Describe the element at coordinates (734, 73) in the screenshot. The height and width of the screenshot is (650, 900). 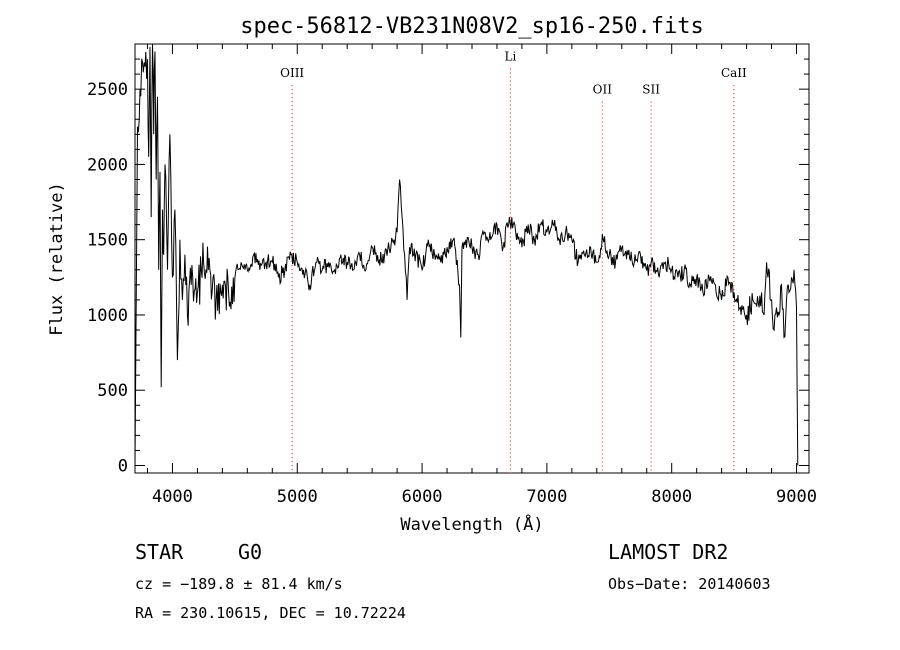
I see `spectral-line-label: CaII` at that location.